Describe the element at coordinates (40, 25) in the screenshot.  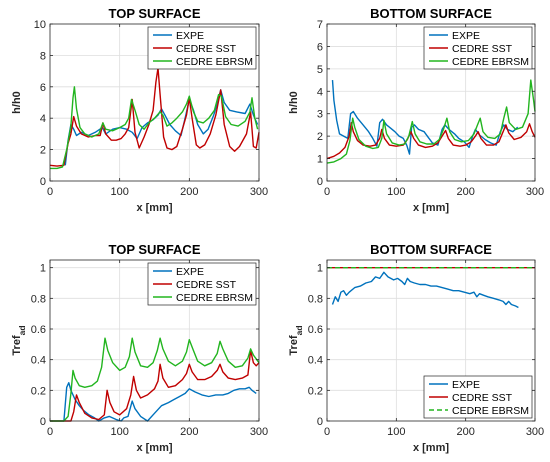
I see `y-tick-label: 10` at that location.